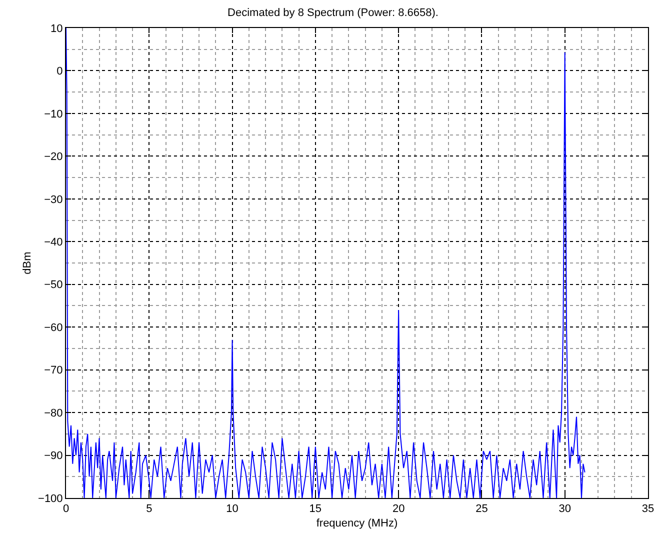 Image resolution: width=666 pixels, height=540 pixels. I want to click on y-tick-label: −100, so click(50, 498).